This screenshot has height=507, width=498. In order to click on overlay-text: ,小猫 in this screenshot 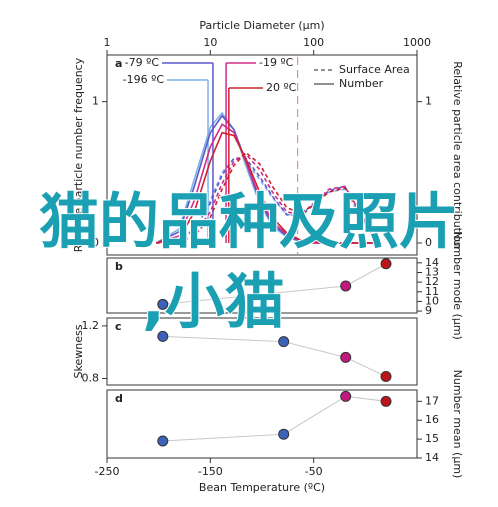, I will do `click(213, 303)`.